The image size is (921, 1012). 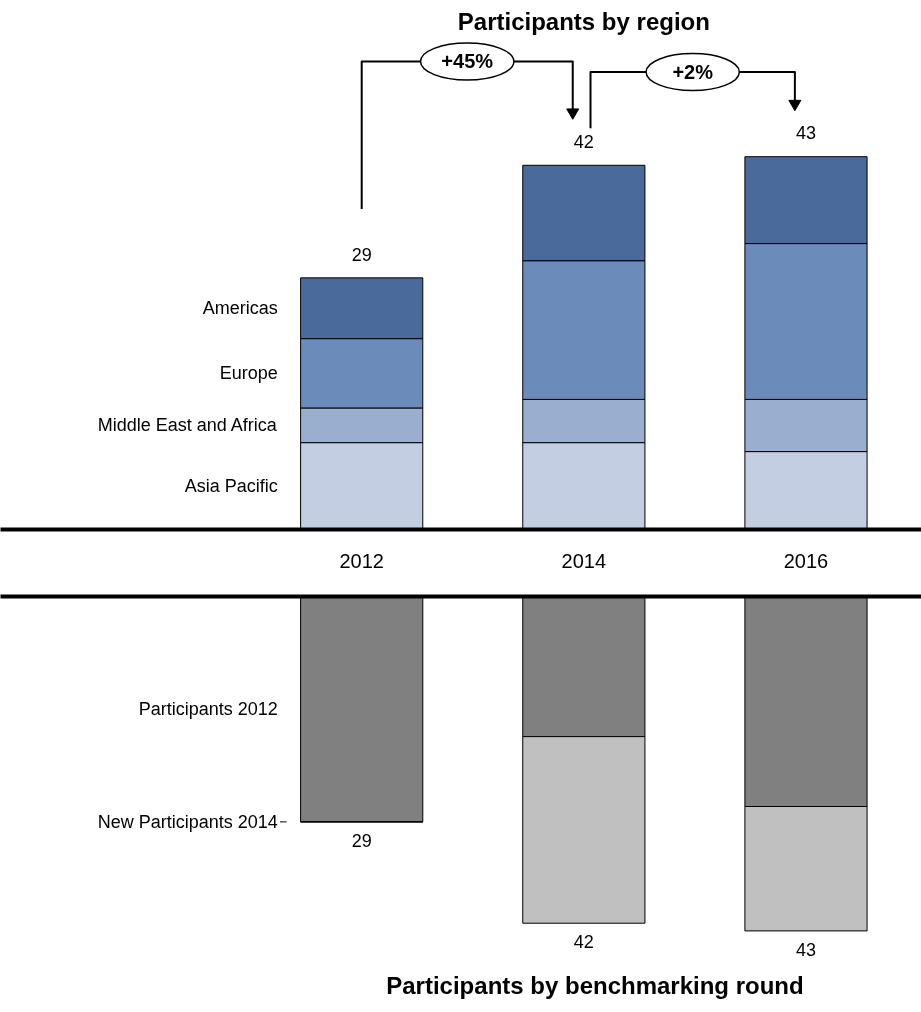 What do you see at coordinates (467, 61) in the screenshot?
I see `text: +45%` at bounding box center [467, 61].